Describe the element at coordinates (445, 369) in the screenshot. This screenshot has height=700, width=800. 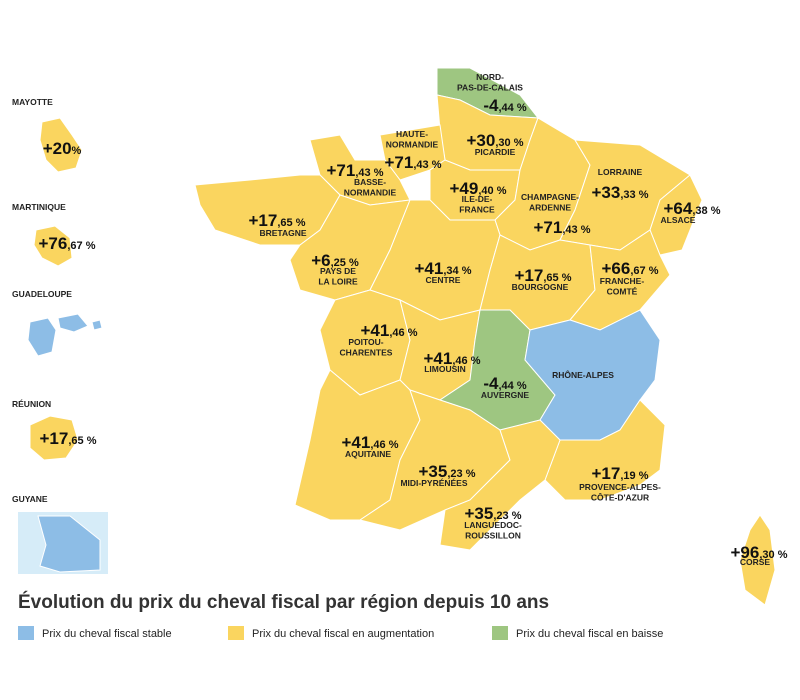
I see `region-name: LIMOUSIN` at that location.